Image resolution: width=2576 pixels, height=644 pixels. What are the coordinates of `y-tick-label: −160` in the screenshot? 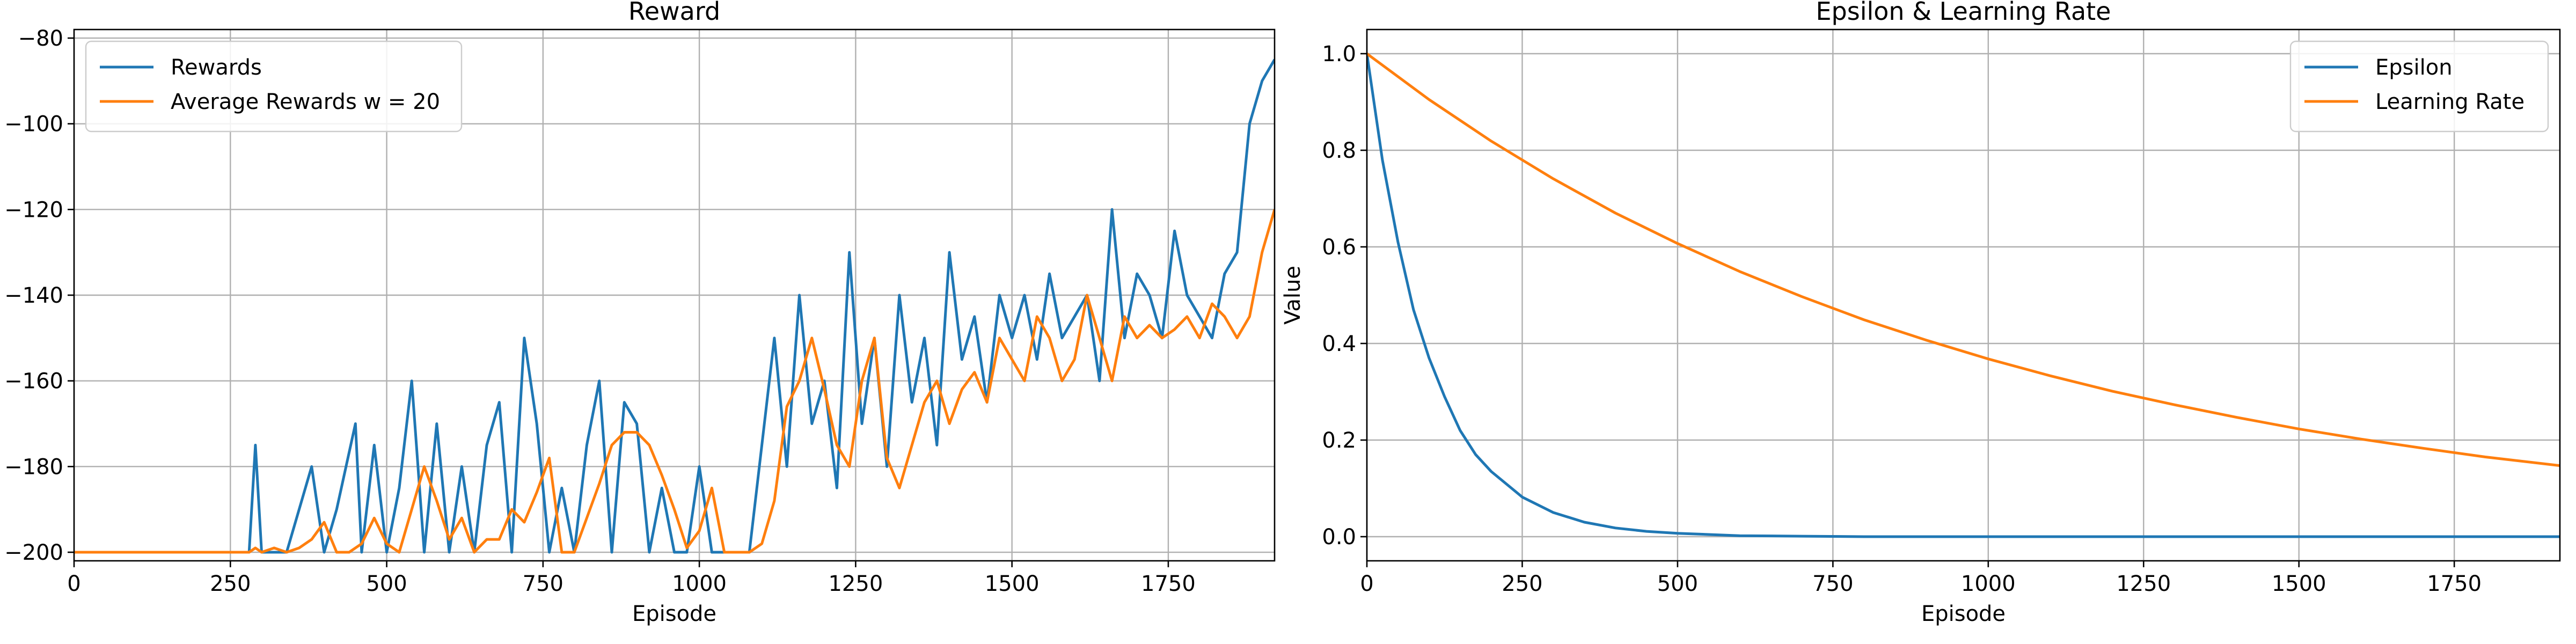 It's located at (33, 381).